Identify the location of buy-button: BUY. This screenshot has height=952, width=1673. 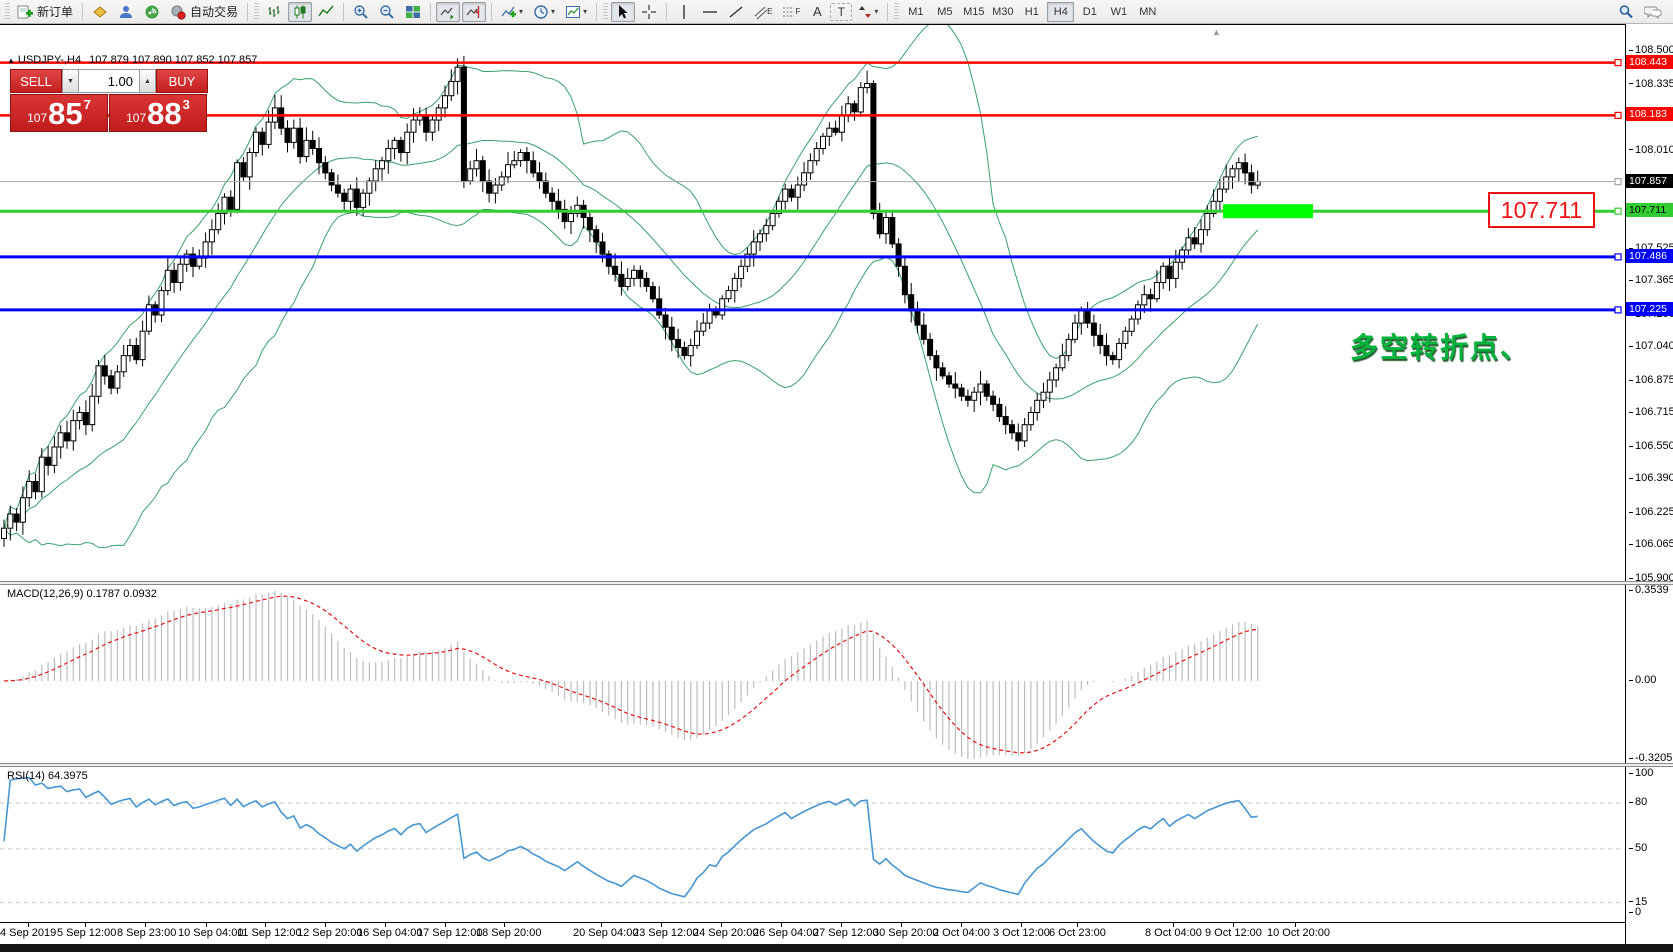
(182, 81).